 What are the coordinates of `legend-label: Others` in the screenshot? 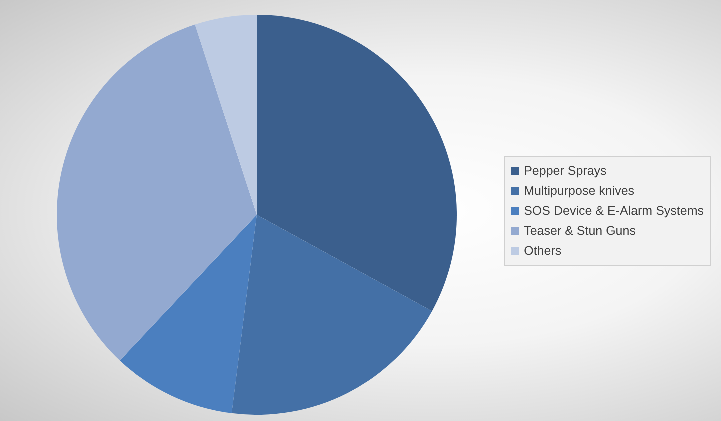 It's located at (543, 251).